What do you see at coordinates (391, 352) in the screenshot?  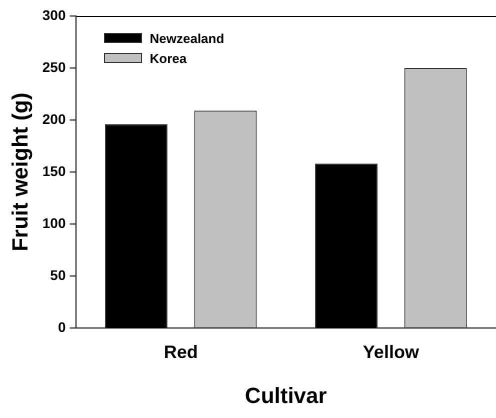 I see `x-tick-label: Yellow` at bounding box center [391, 352].